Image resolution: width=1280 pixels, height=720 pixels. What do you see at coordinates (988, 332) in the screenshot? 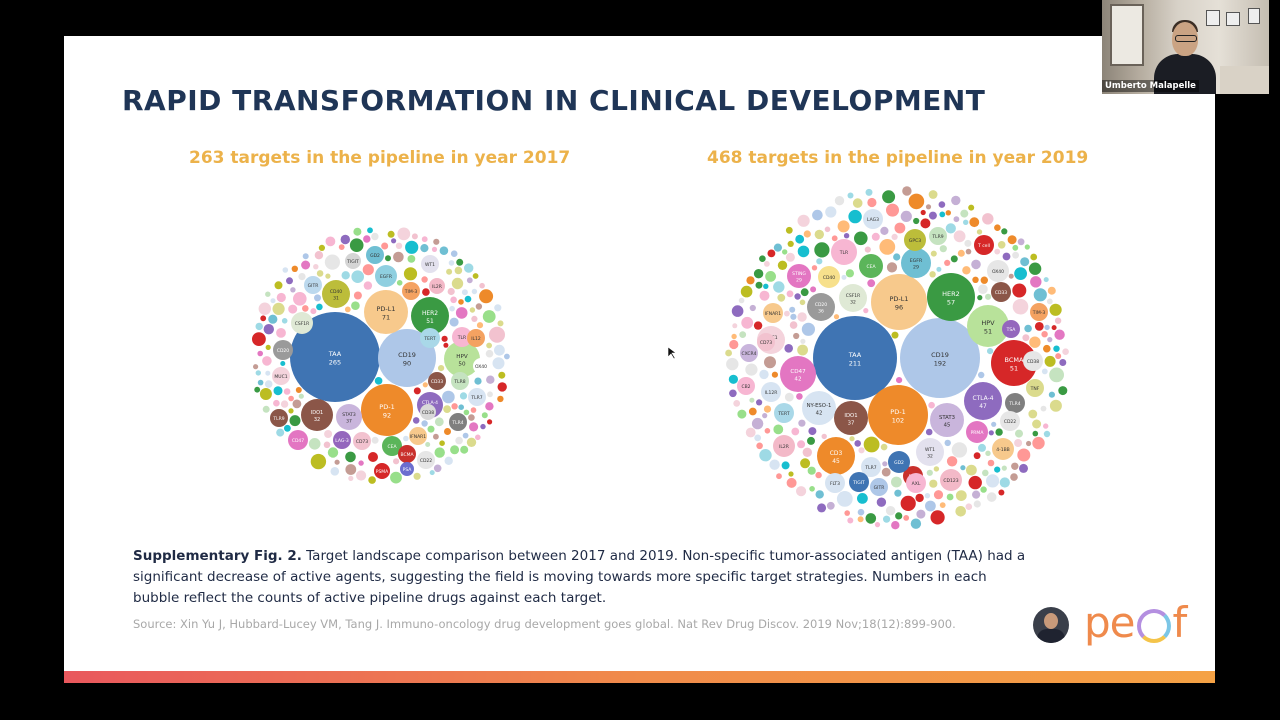
I see `bubble-count: 51` at bounding box center [988, 332].